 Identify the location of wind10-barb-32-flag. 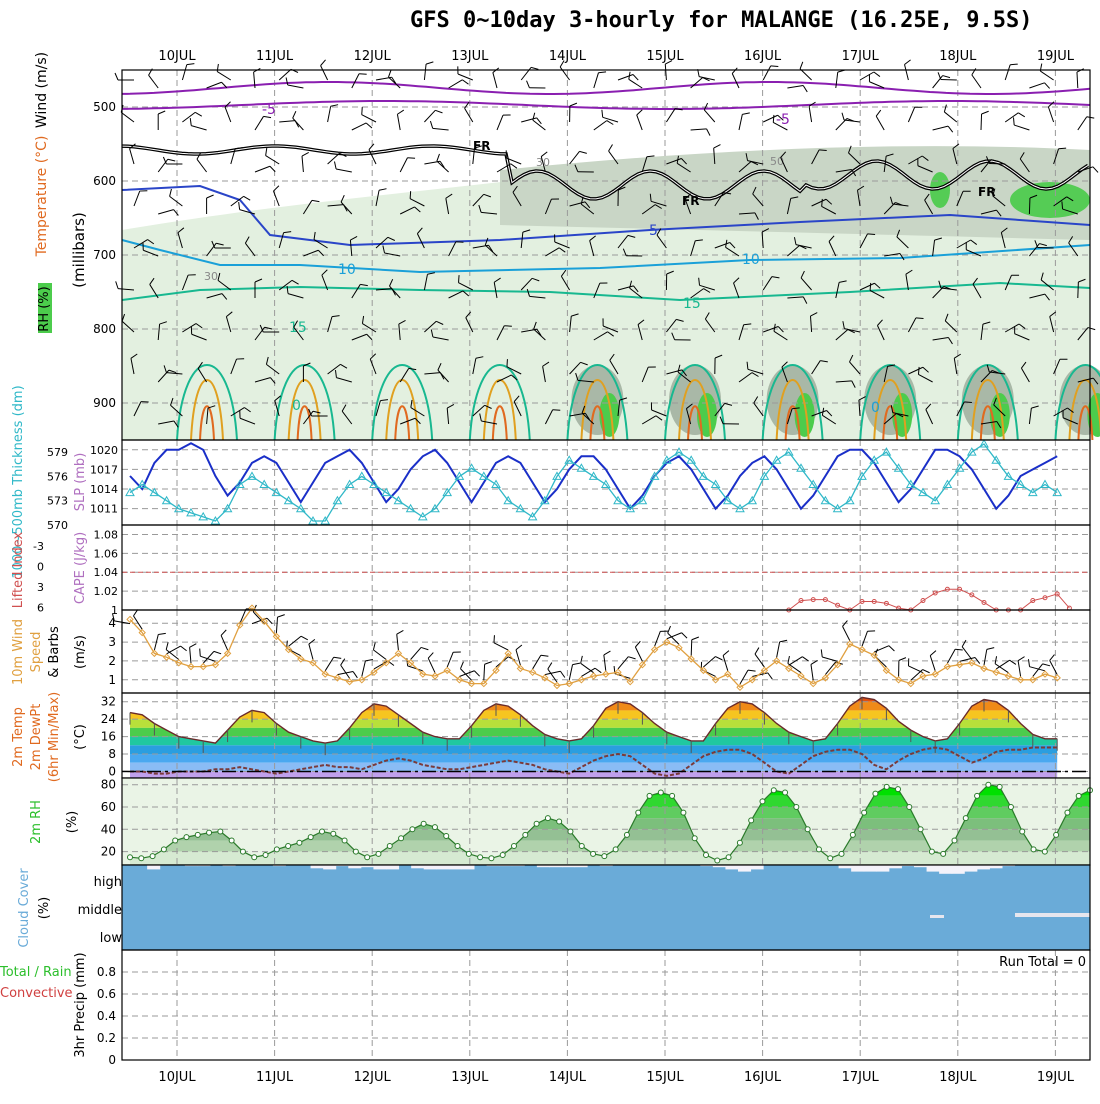
(519, 647).